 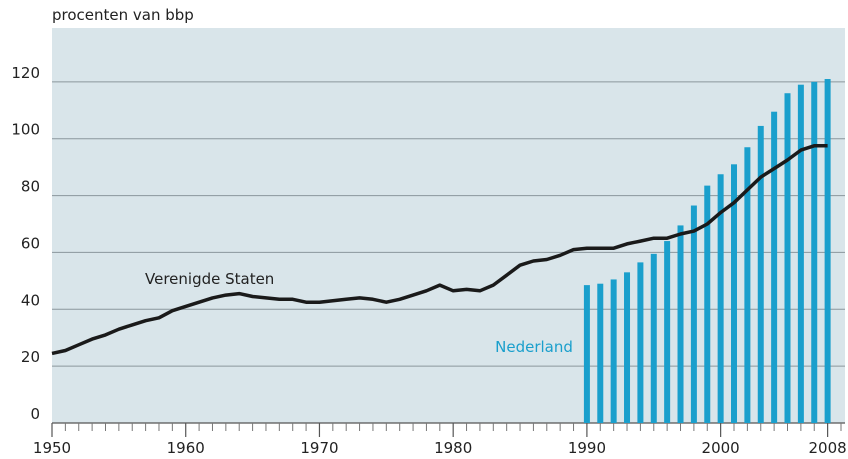 What do you see at coordinates (35, 414) in the screenshot?
I see `y-tick-label: 0` at bounding box center [35, 414].